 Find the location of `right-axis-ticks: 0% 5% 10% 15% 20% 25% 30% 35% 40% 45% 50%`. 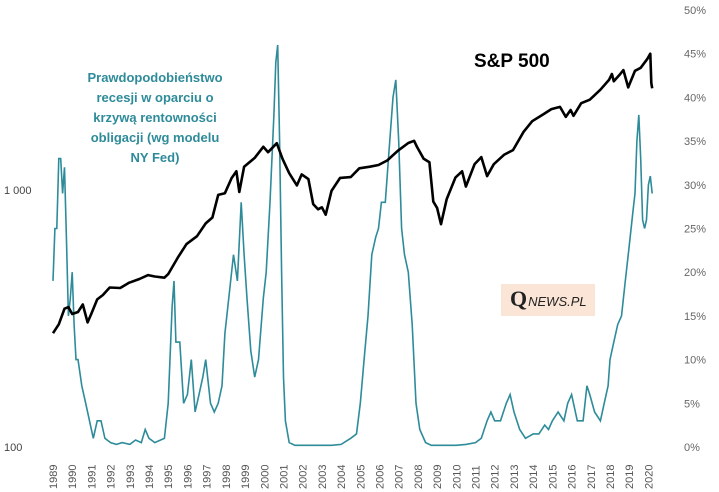

right-axis-ticks: 0% 5% 10% 15% 20% 25% 30% 35% 40% 45% 50% is located at coordinates (695, 229).